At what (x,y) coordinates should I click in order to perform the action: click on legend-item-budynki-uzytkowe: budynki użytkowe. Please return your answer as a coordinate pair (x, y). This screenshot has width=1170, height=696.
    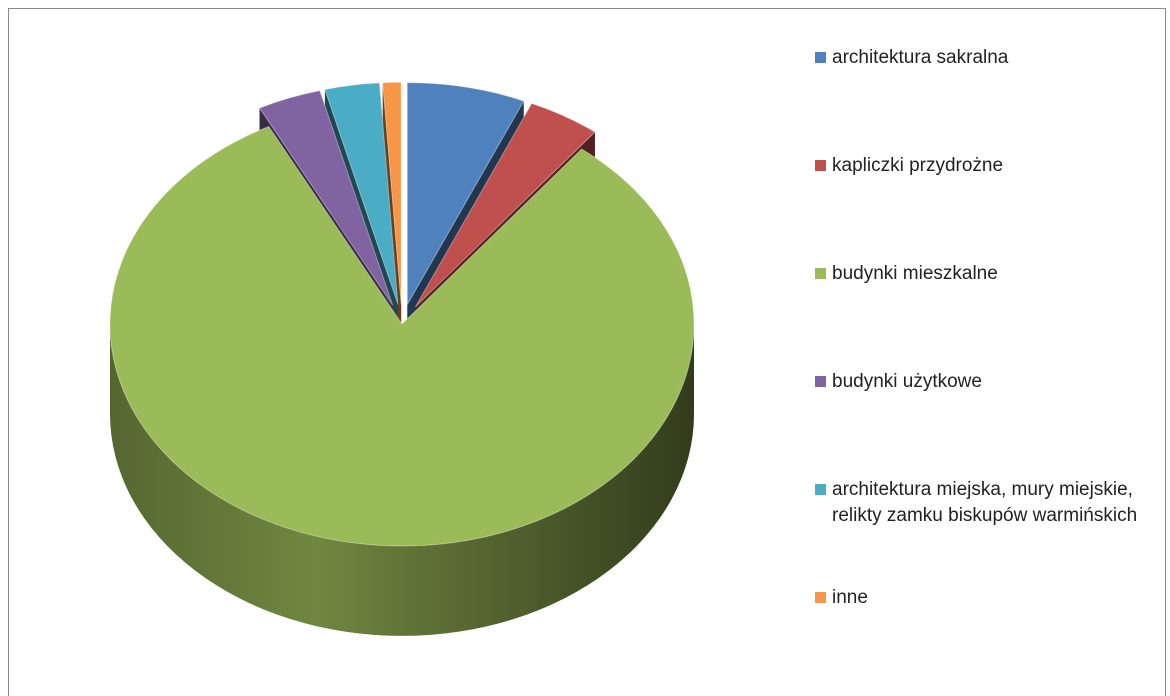
    Looking at the image, I should click on (992, 382).